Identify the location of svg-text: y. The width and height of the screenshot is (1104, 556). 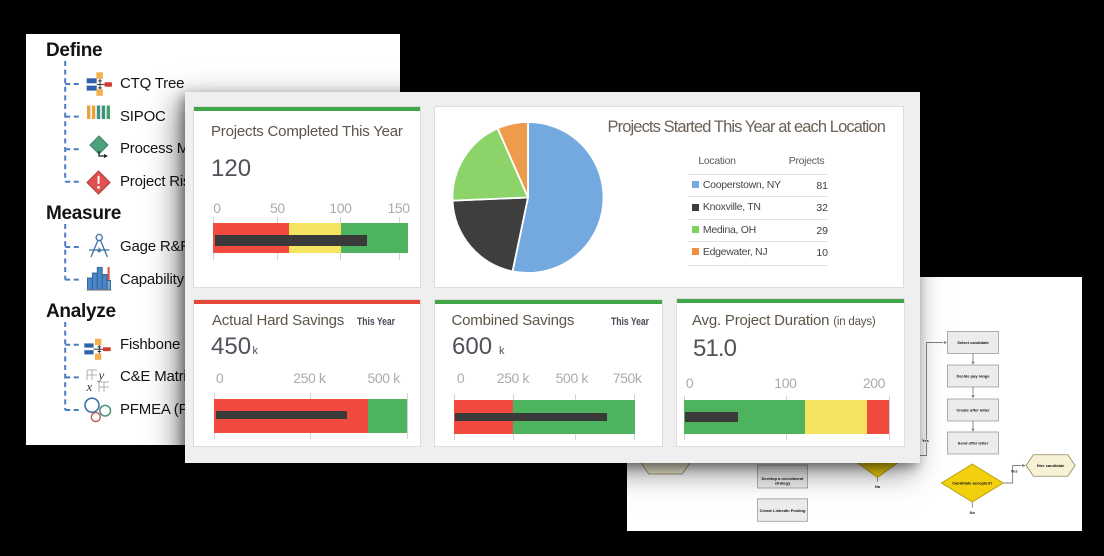
(101, 376).